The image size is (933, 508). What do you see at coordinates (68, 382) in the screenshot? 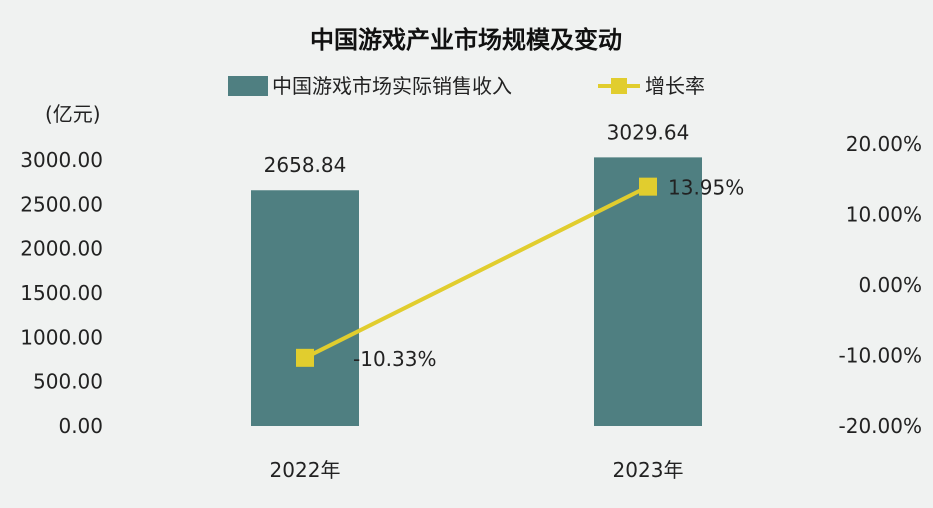
I see `left-tick-label: 500.00` at bounding box center [68, 382].